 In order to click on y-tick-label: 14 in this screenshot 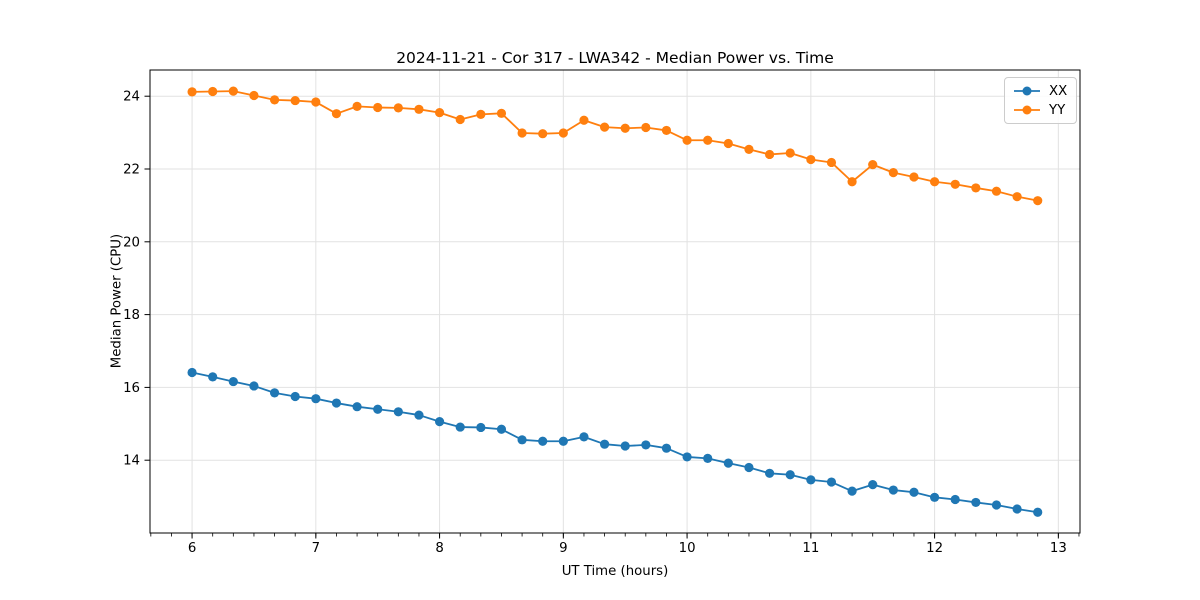, I will do `click(131, 461)`.